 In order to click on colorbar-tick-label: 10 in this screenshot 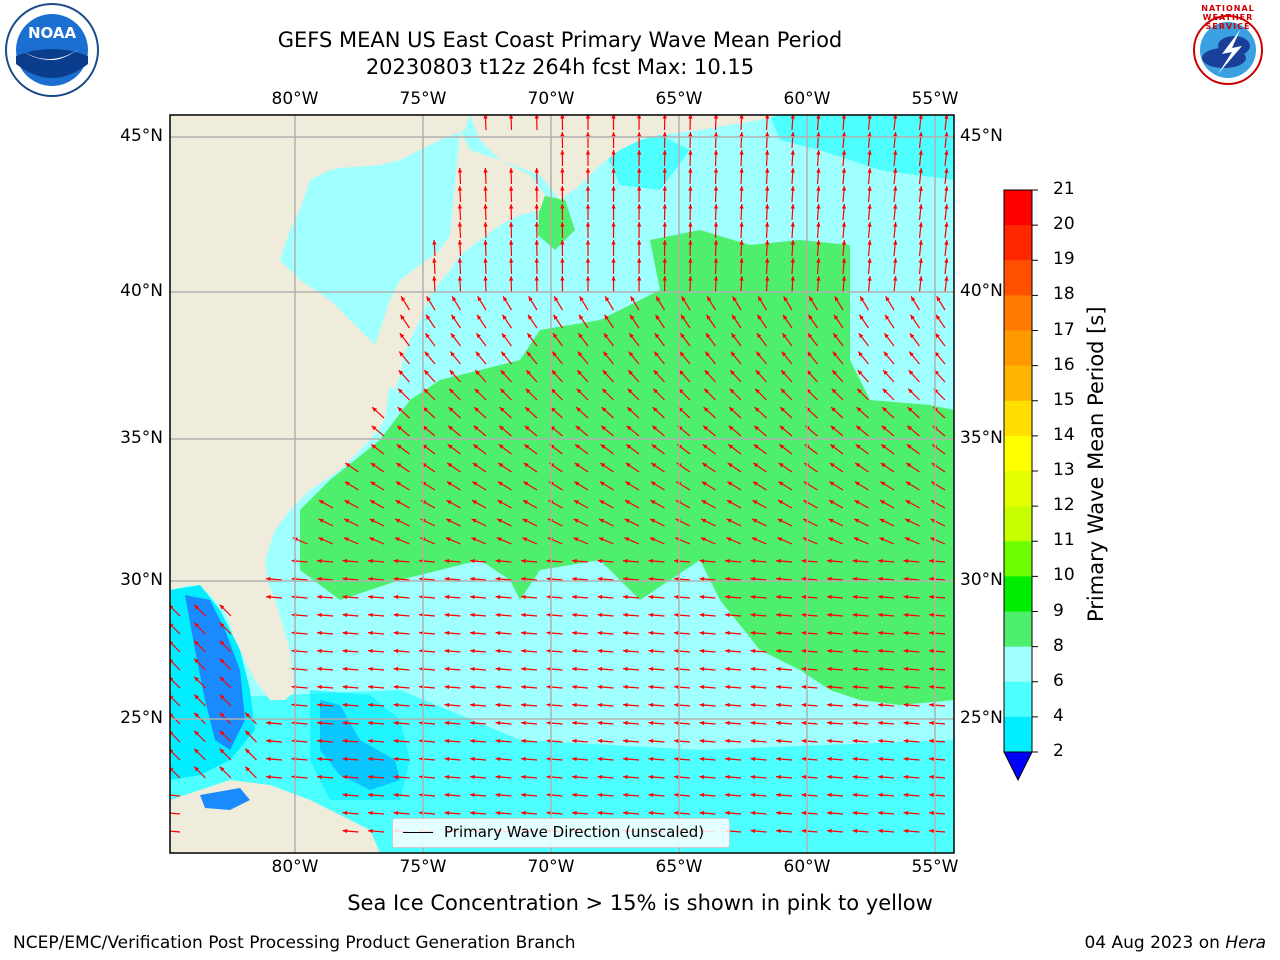, I will do `click(1064, 575)`.